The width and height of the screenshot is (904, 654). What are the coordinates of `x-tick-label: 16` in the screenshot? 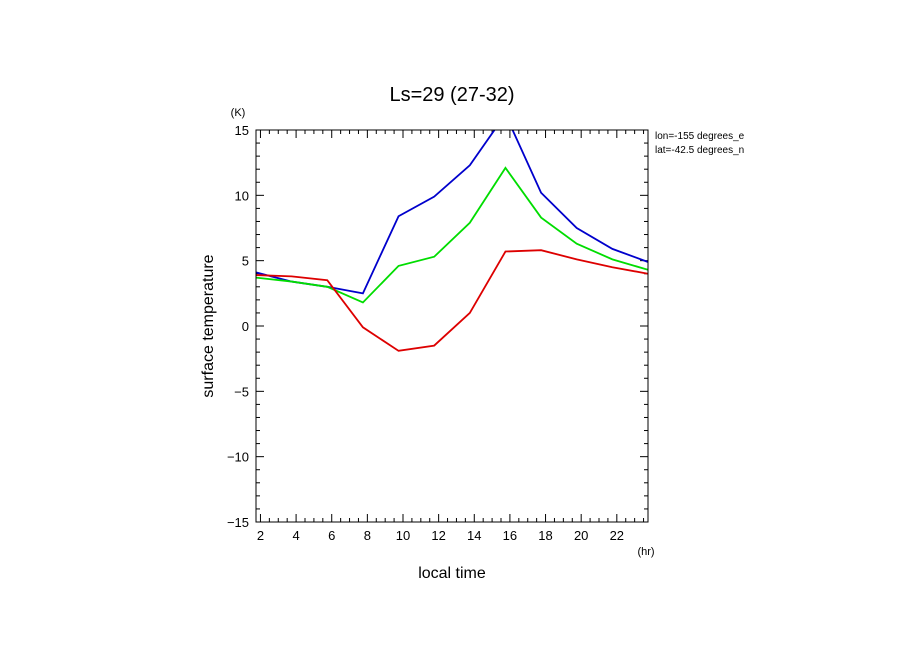 It's located at (510, 535).